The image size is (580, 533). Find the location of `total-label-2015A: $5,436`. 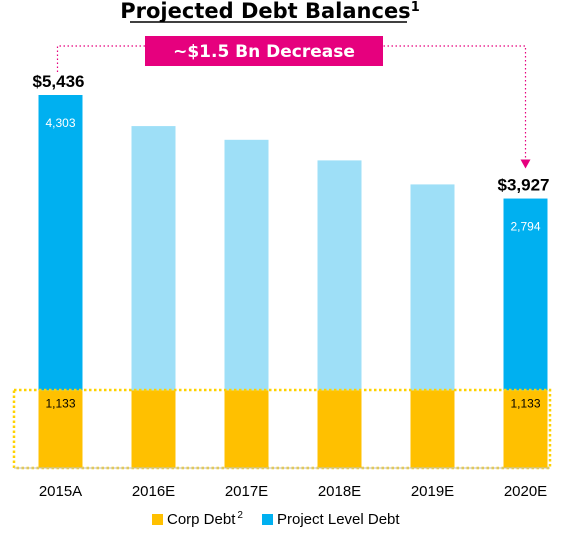

total-label-2015A: $5,436 is located at coordinates (59, 81).